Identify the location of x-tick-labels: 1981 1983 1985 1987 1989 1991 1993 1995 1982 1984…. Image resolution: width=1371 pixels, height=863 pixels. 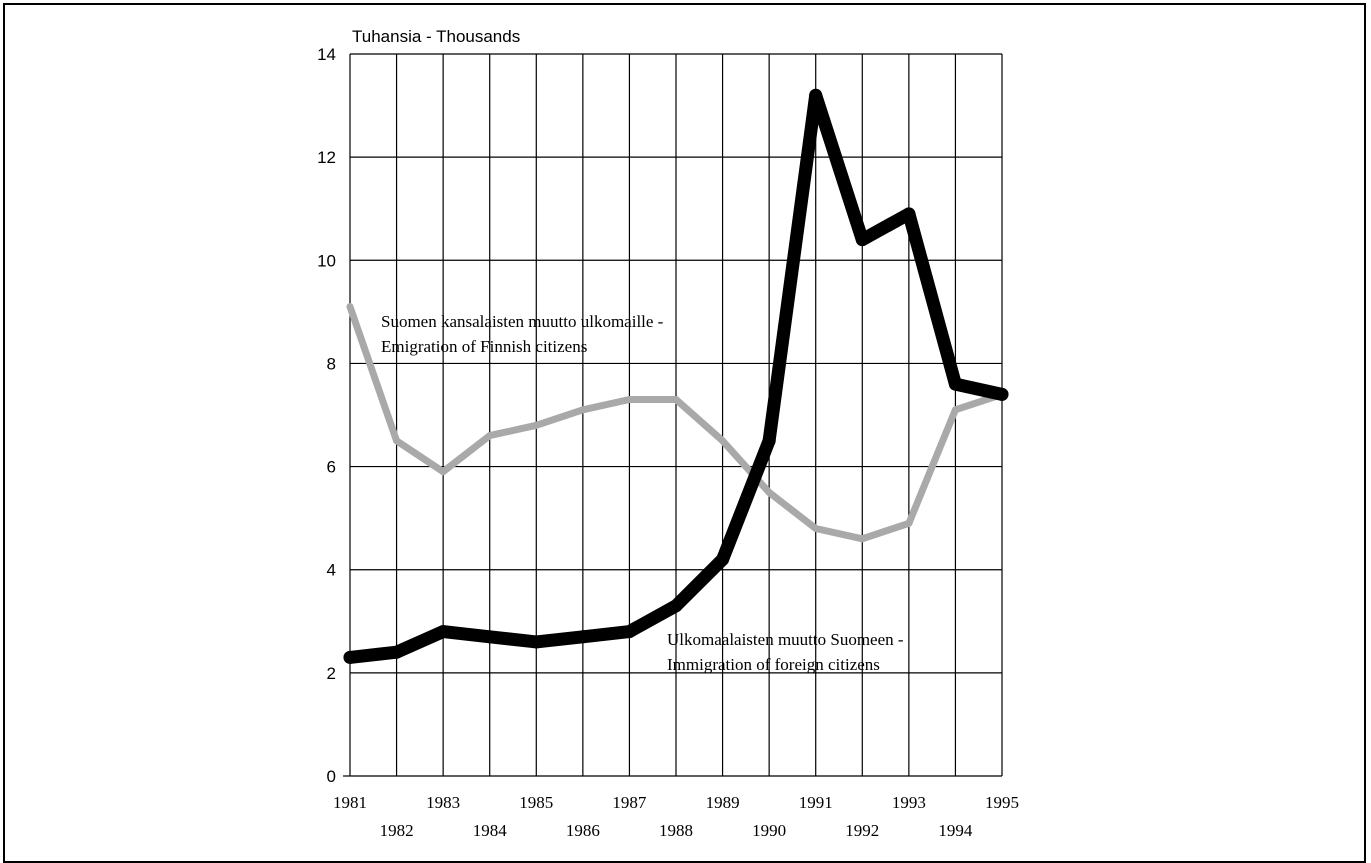
(676, 816).